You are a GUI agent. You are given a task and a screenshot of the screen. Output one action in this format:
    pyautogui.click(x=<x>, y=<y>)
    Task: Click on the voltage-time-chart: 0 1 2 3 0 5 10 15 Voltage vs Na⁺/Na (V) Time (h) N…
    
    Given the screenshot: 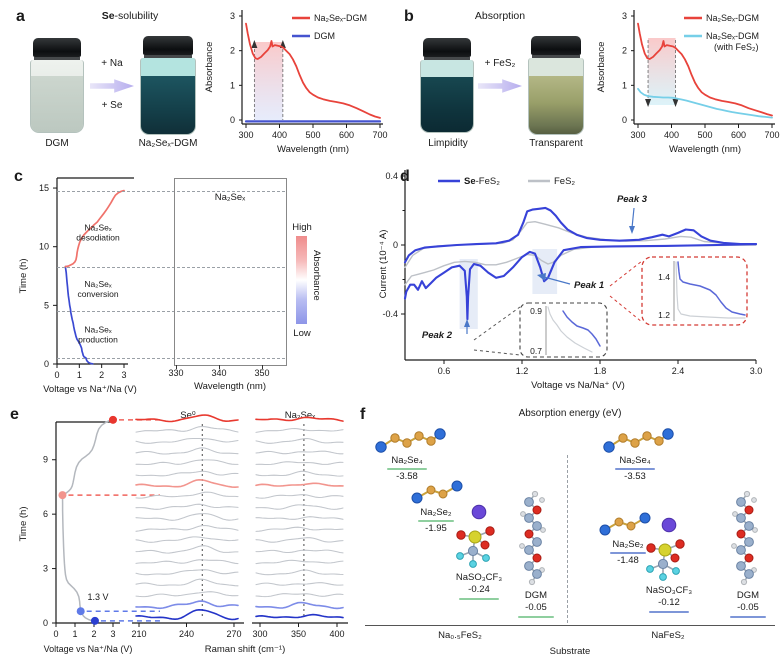 What is the action you would take?
    pyautogui.click(x=77, y=286)
    